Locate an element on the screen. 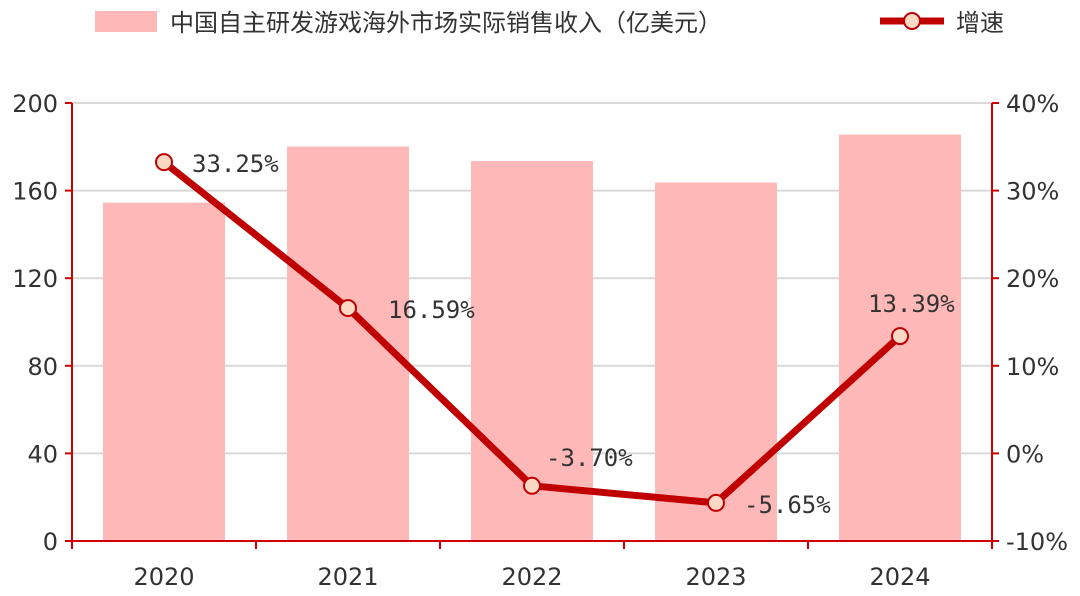 Image resolution: width=1080 pixels, height=596 pixels. x-tick-label: 2021 is located at coordinates (347, 577).